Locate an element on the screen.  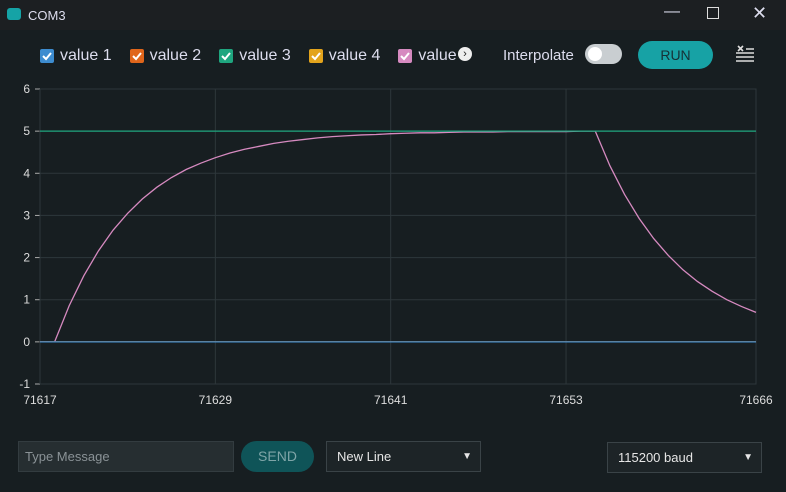
y-tick-label: 2 is located at coordinates (26, 258).